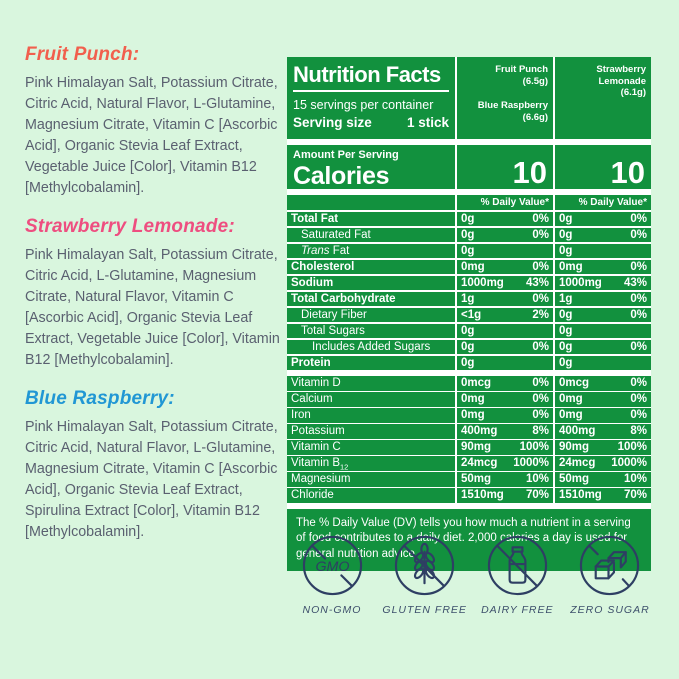  I want to click on column-header-strawberry-lemonade: Strawberry Lemonade (6.1g), so click(603, 98).